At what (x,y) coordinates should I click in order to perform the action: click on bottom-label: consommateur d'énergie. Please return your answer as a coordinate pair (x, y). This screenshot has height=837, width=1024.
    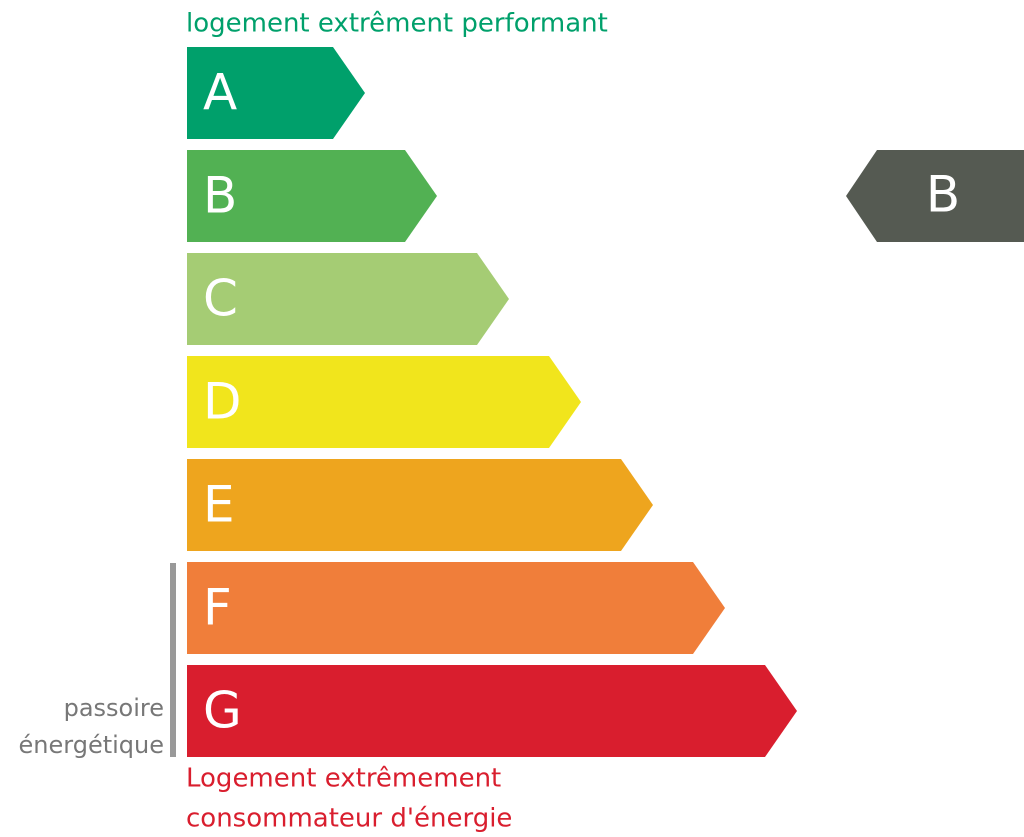
    Looking at the image, I should click on (349, 819).